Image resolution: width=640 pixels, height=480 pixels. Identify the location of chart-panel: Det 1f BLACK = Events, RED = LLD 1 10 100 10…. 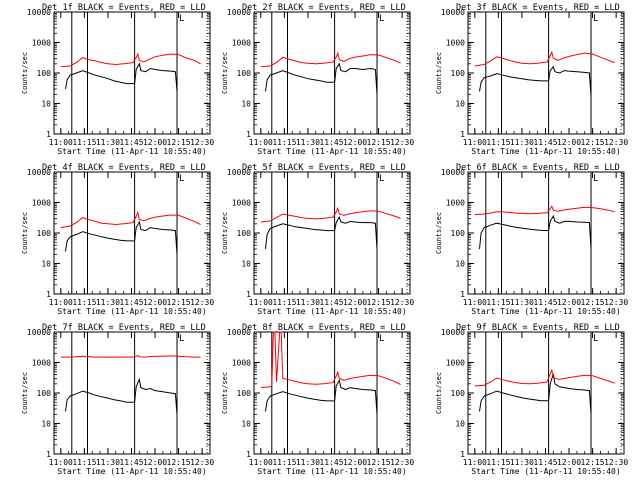
(117, 79).